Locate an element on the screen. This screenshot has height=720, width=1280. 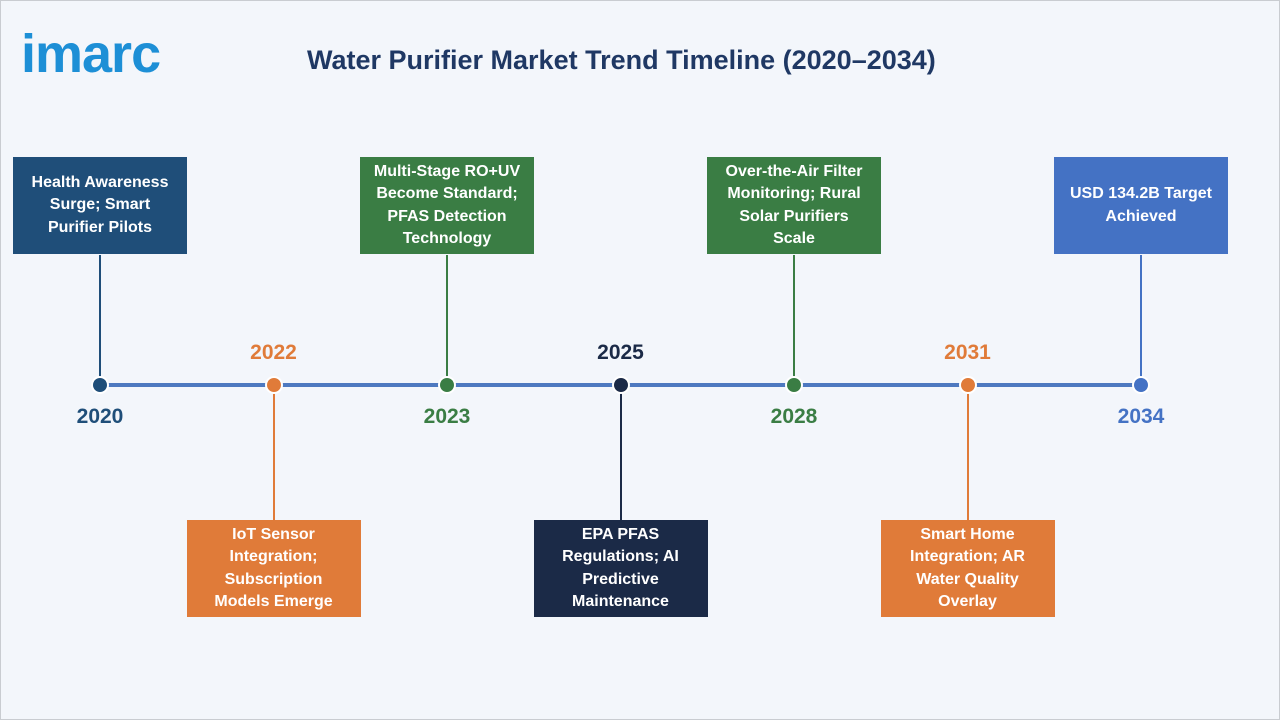
year-label: 2028 is located at coordinates (794, 416).